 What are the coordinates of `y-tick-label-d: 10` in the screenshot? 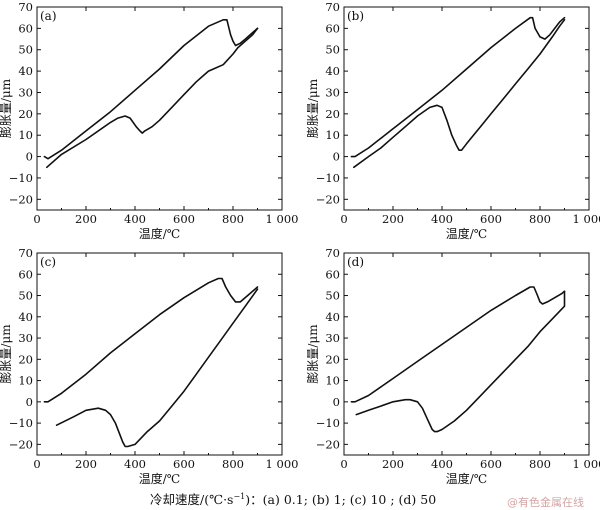 It's located at (332, 381).